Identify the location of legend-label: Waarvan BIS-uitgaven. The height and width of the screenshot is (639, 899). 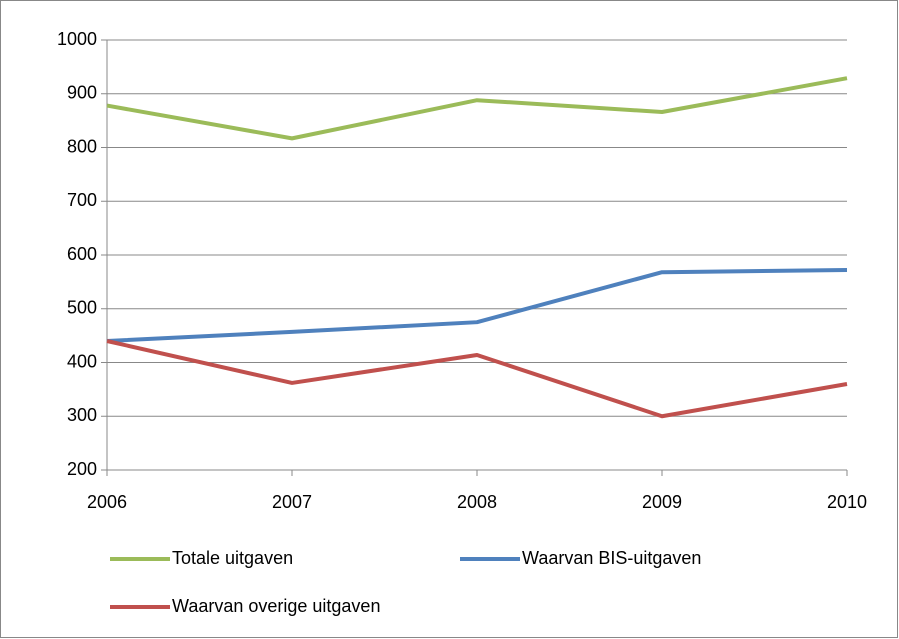
(611, 558).